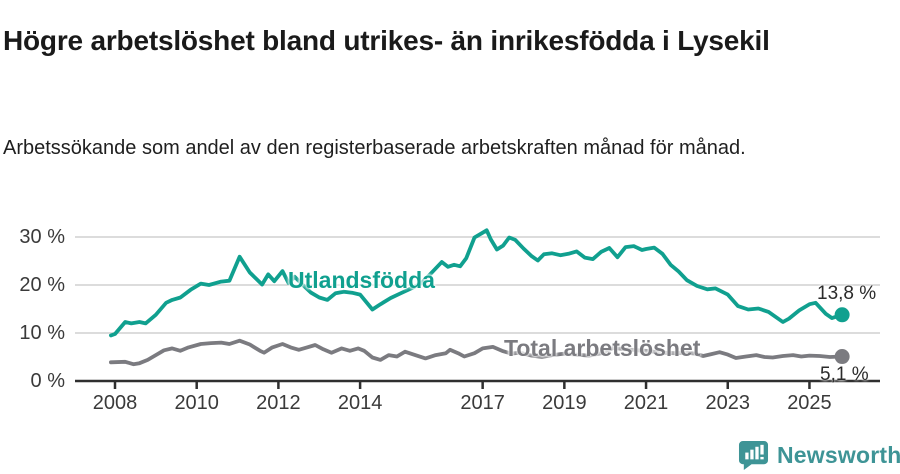 Image resolution: width=900 pixels, height=474 pixels. I want to click on series-line-total, so click(476, 352).